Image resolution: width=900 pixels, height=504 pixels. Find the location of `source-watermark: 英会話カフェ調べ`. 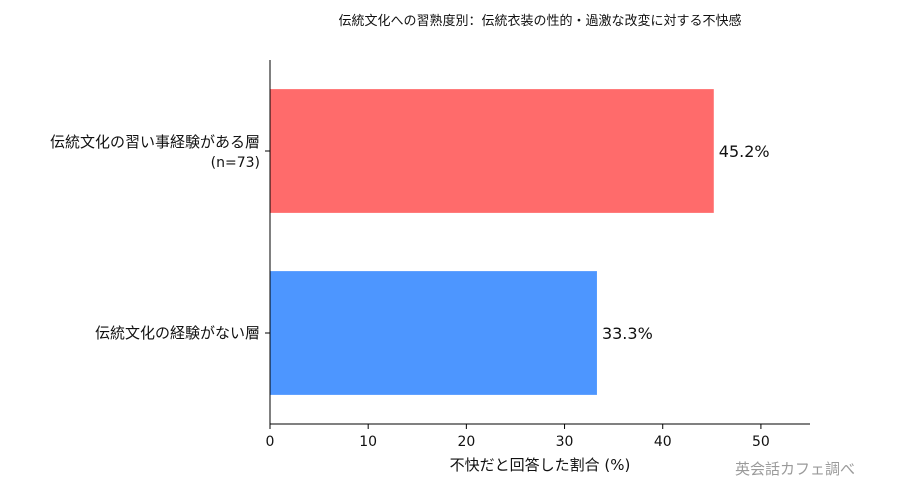

source-watermark: 英会話カフェ調べ is located at coordinates (795, 469).